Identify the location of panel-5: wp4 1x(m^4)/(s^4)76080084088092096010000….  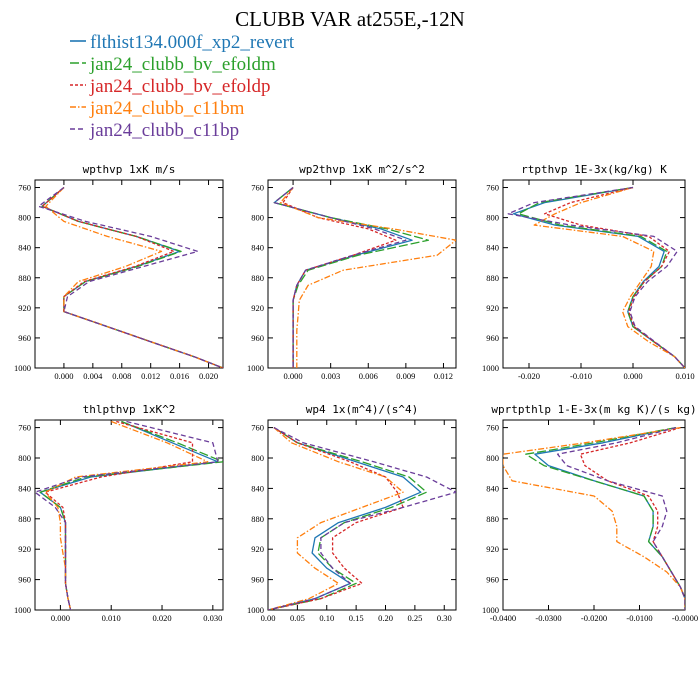
(352, 513).